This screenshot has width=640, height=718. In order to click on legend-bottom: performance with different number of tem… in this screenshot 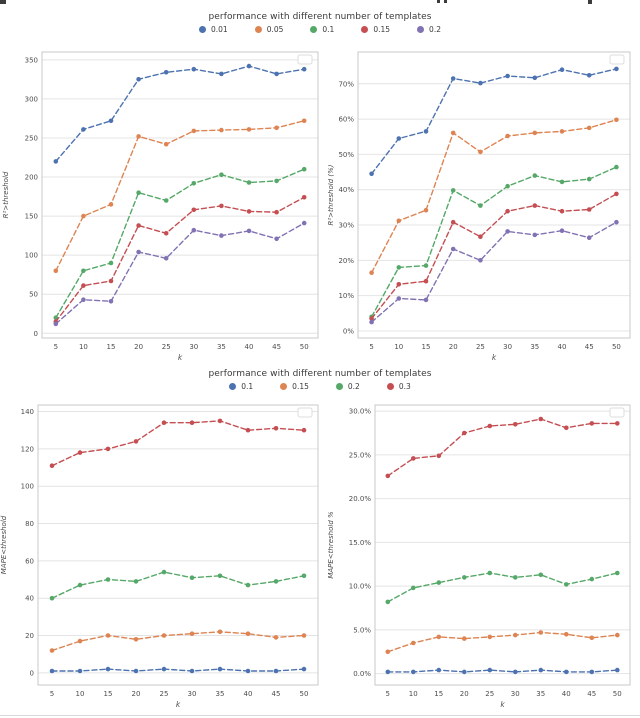, I will do `click(320, 380)`.